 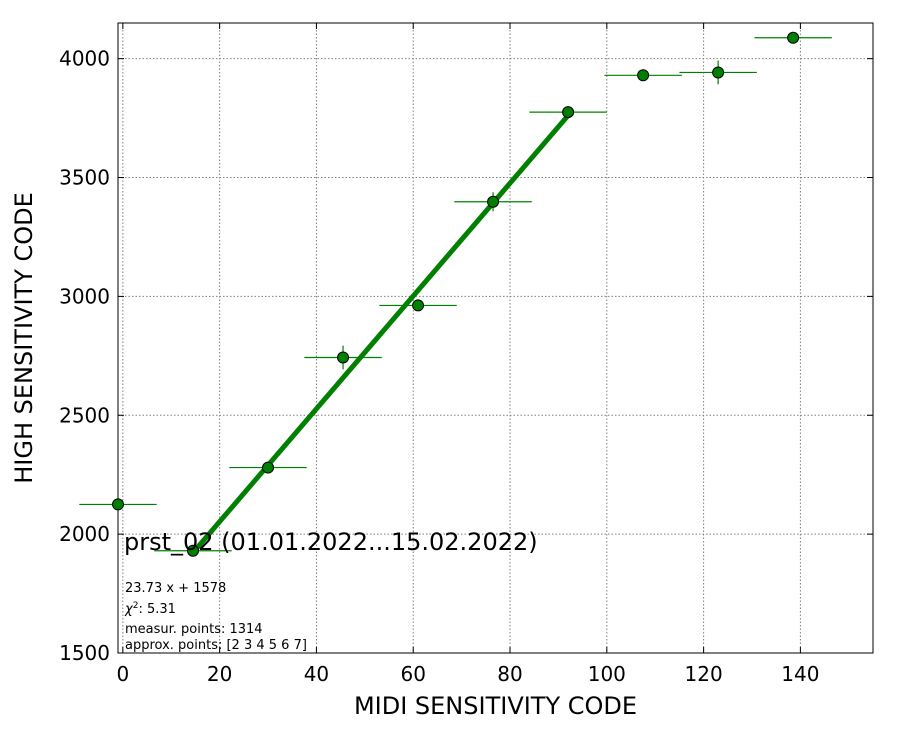 What do you see at coordinates (194, 629) in the screenshot?
I see `measured-points: measur. points: 1314` at bounding box center [194, 629].